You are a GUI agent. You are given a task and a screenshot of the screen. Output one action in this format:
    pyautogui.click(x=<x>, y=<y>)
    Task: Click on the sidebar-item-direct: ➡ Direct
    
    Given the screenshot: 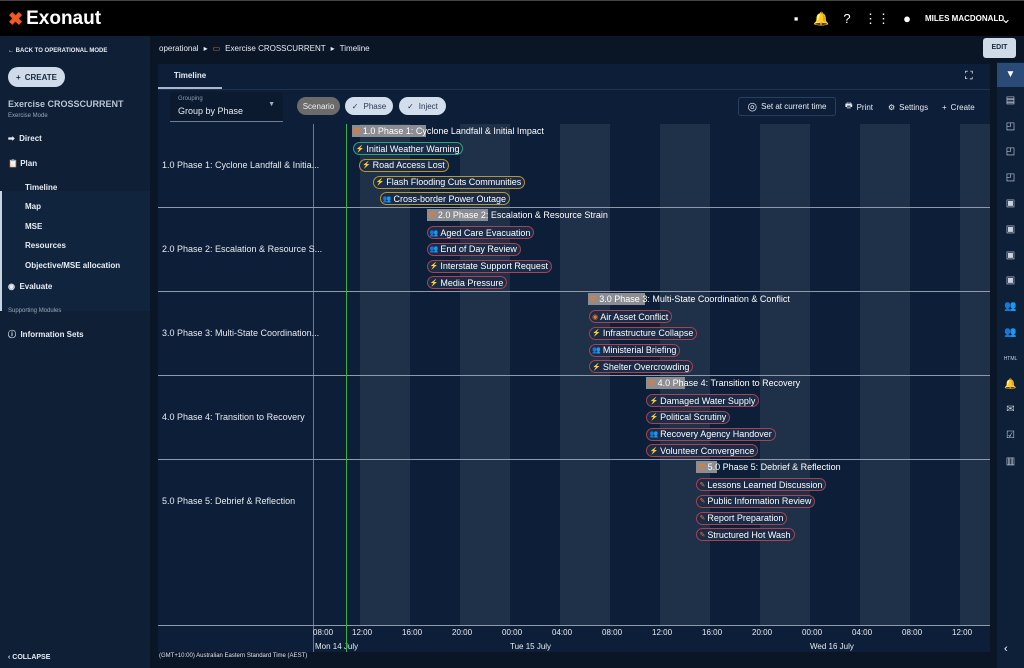 What is the action you would take?
    pyautogui.click(x=25, y=138)
    